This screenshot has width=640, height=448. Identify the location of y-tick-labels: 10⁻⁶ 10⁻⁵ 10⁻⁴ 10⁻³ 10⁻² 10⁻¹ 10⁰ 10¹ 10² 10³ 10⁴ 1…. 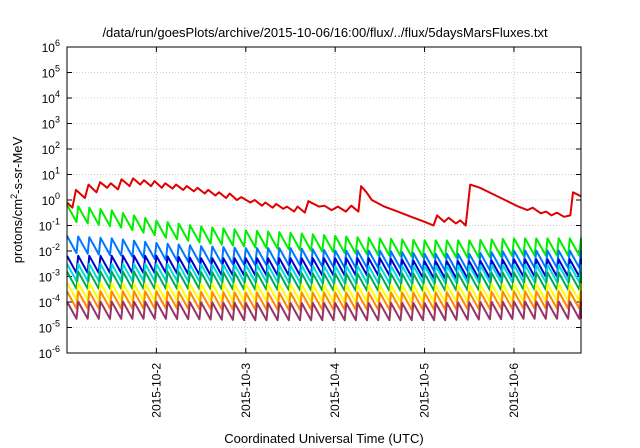
(49, 199).